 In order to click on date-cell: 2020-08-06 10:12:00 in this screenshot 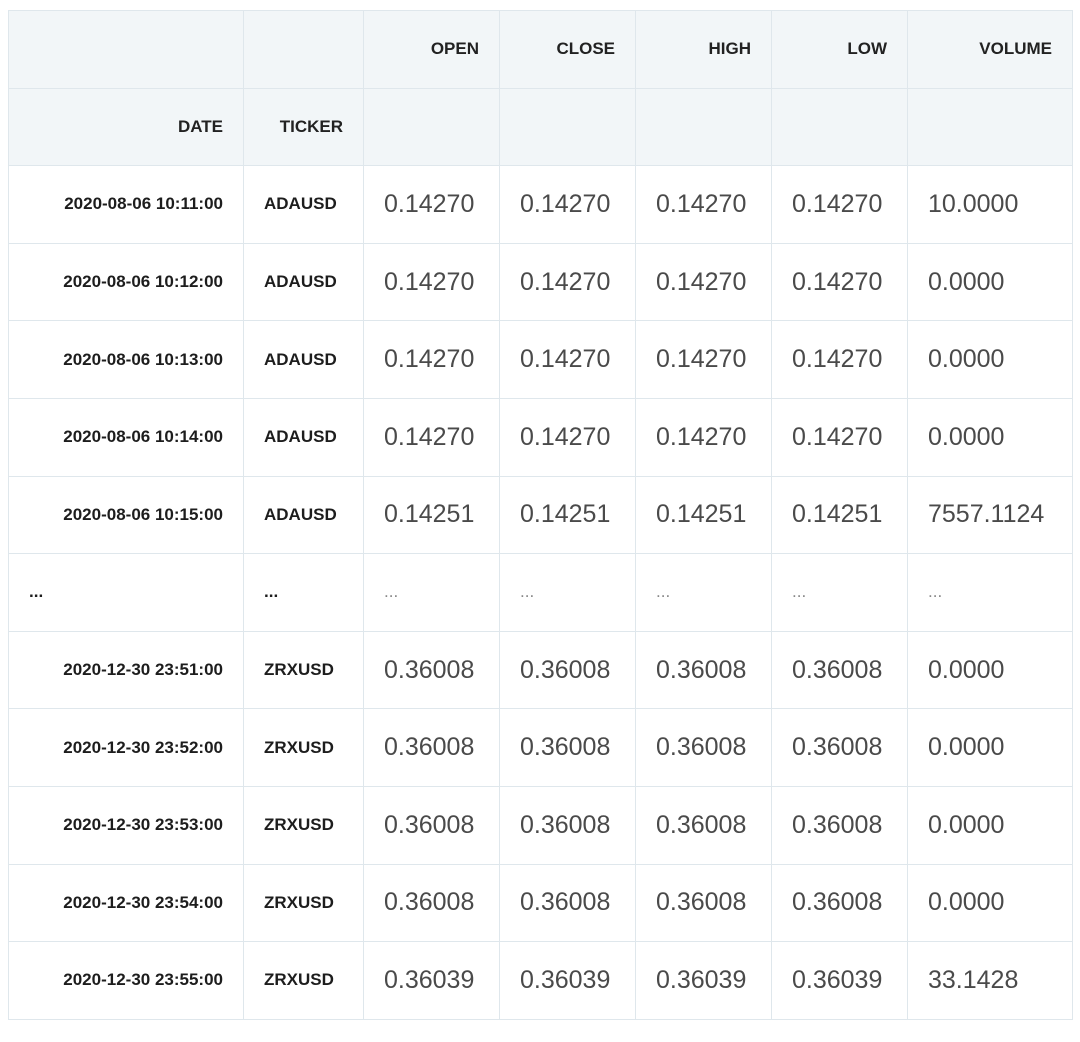, I will do `click(126, 282)`.